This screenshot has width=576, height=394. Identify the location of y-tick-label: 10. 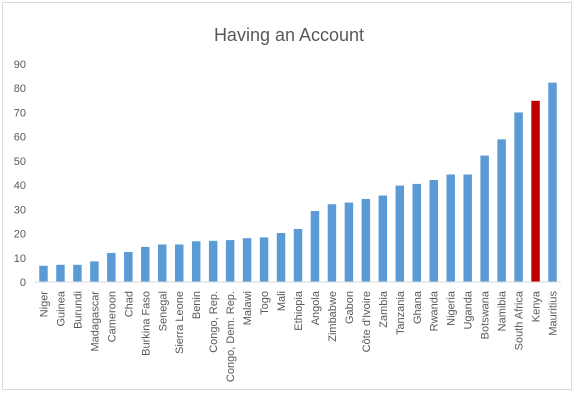
(20, 259).